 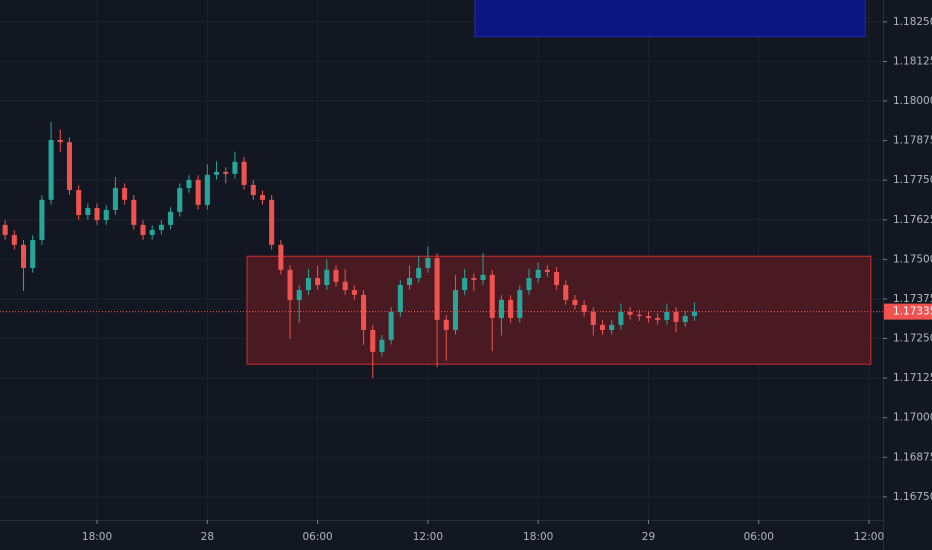 I want to click on last-price-label: 1.17335, so click(x=912, y=312).